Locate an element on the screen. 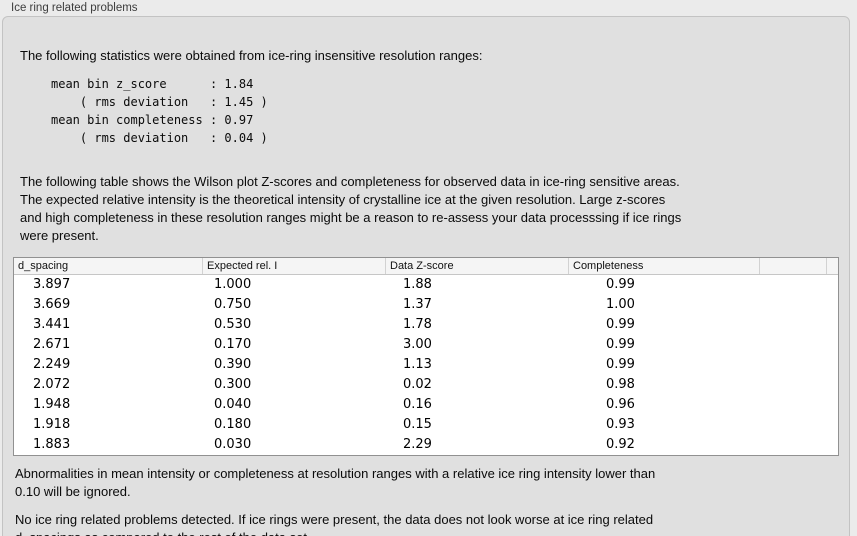 Image resolution: width=857 pixels, height=536 pixels. table-cell: 1.13 is located at coordinates (417, 364).